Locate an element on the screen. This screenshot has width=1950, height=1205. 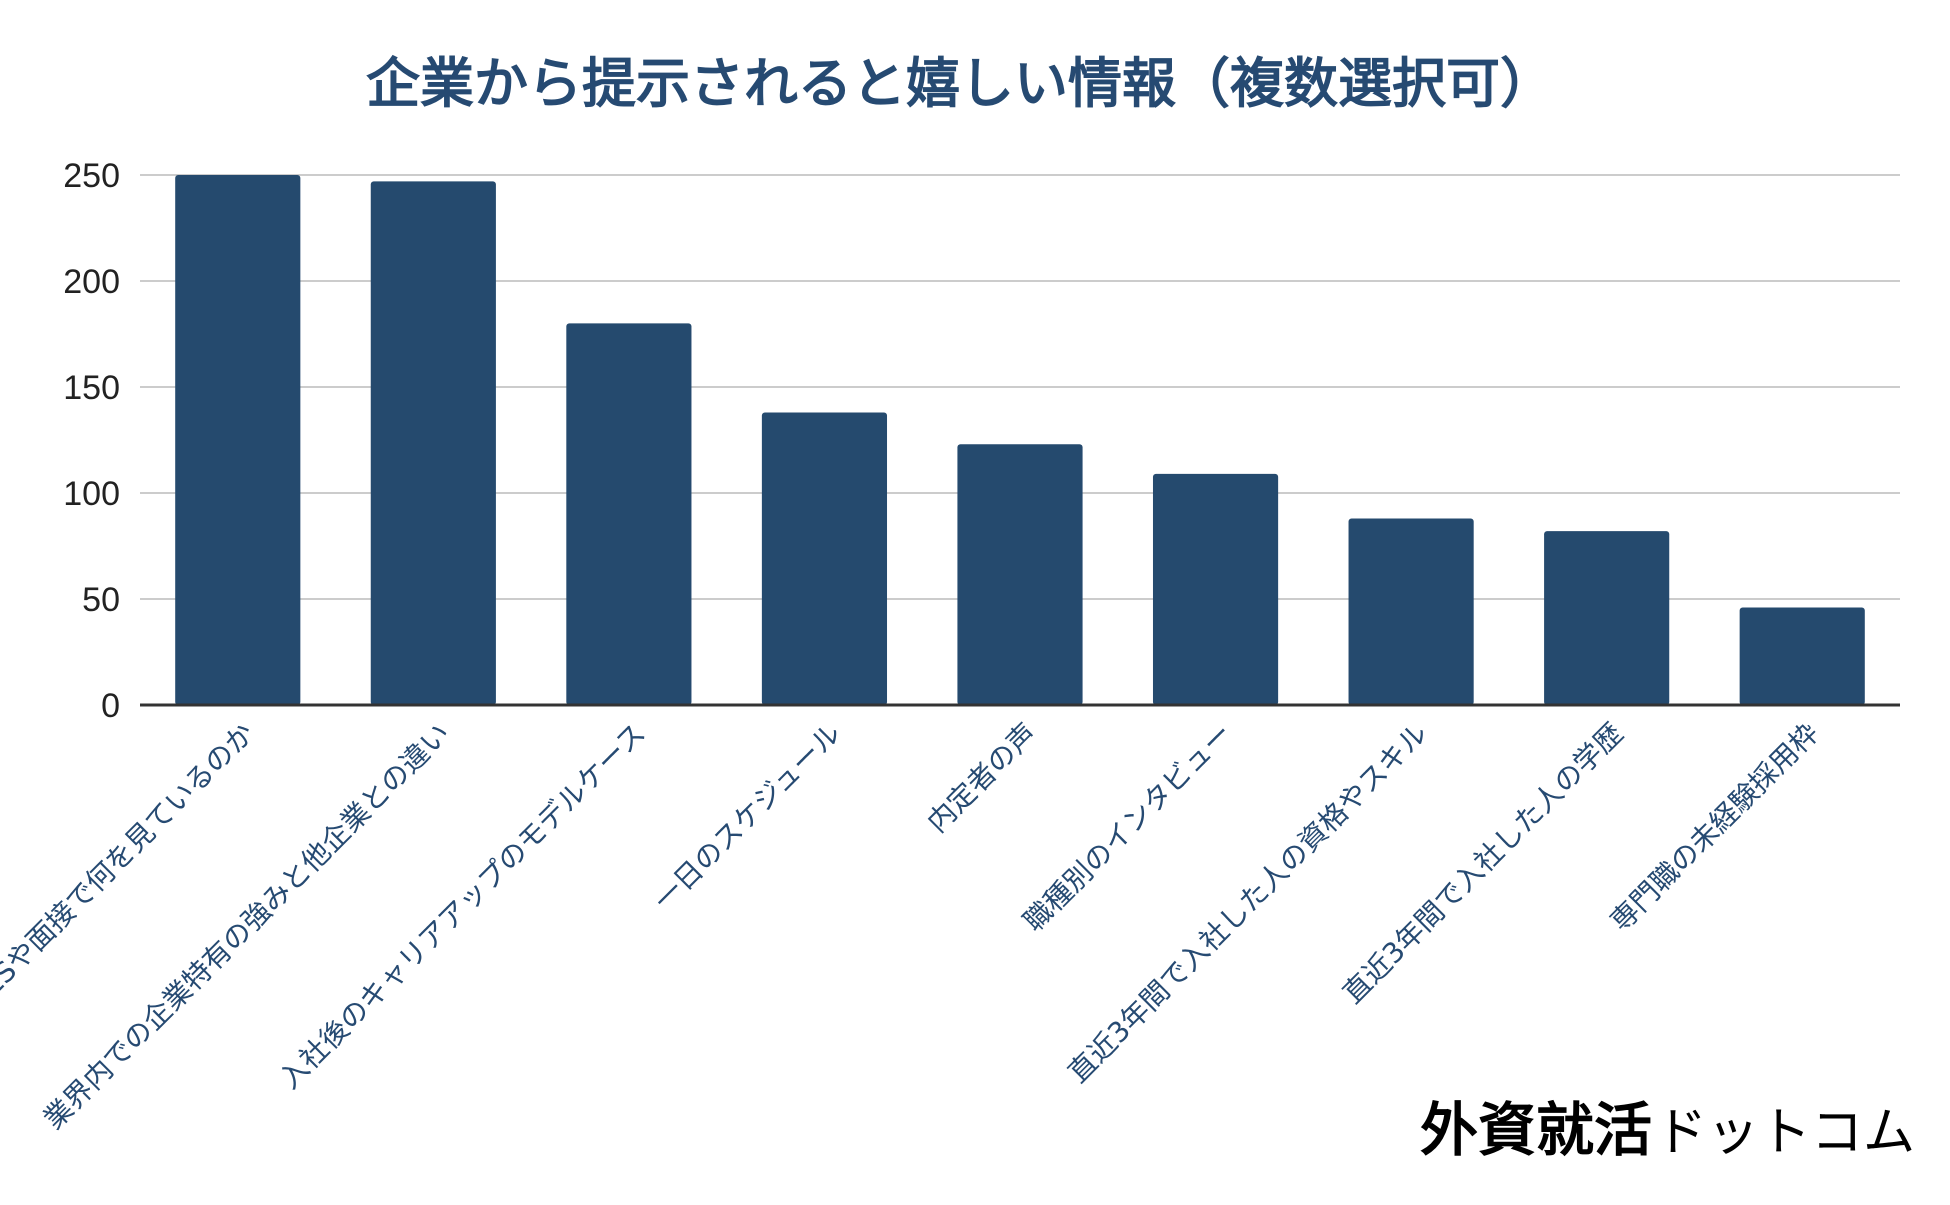
y-tick-label: 200 is located at coordinates (91, 282).